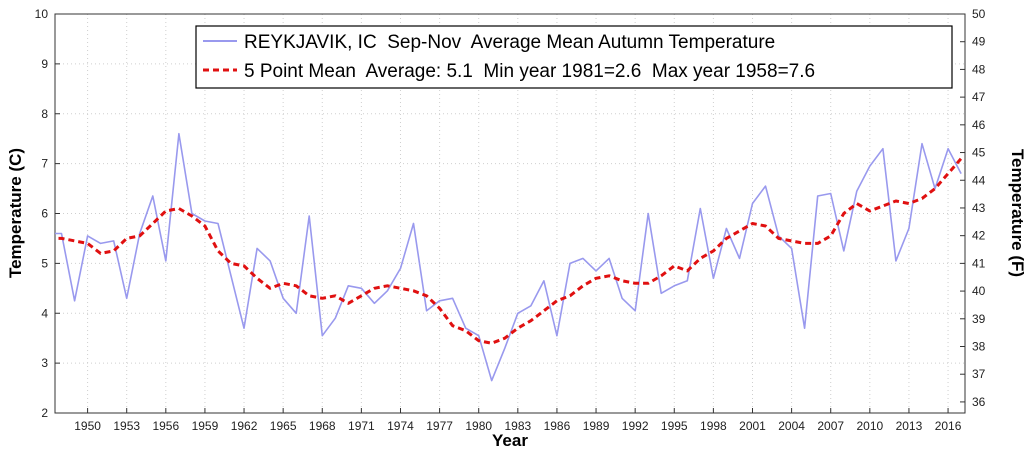  What do you see at coordinates (44, 164) in the screenshot?
I see `y-tick-label-left: 7` at bounding box center [44, 164].